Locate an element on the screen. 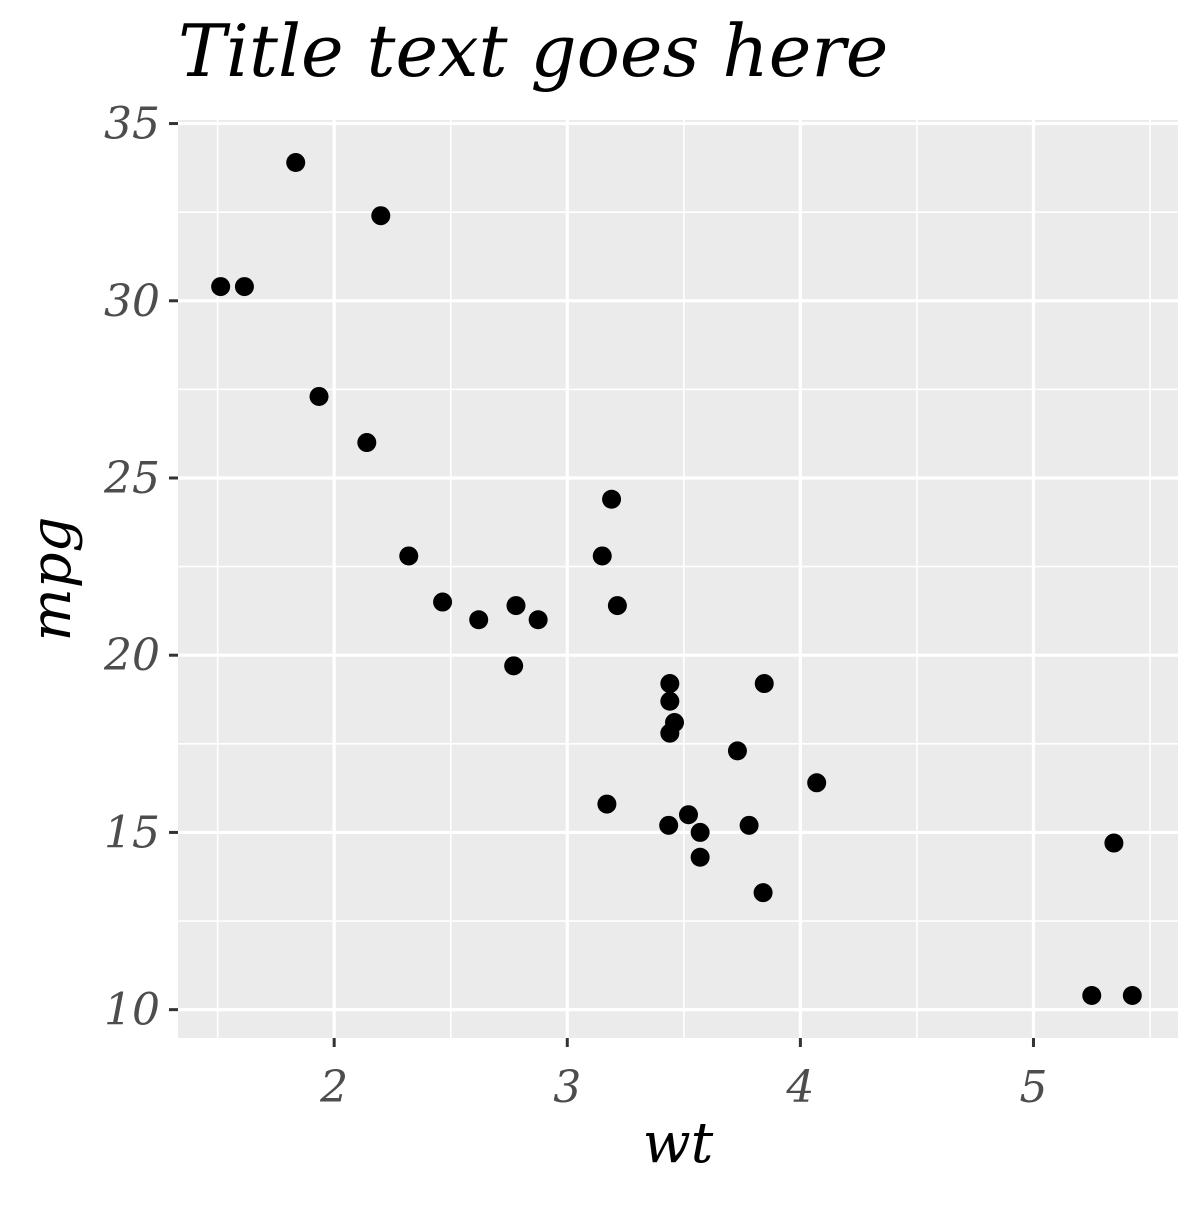  y-tick-label: 20 is located at coordinates (131, 655).